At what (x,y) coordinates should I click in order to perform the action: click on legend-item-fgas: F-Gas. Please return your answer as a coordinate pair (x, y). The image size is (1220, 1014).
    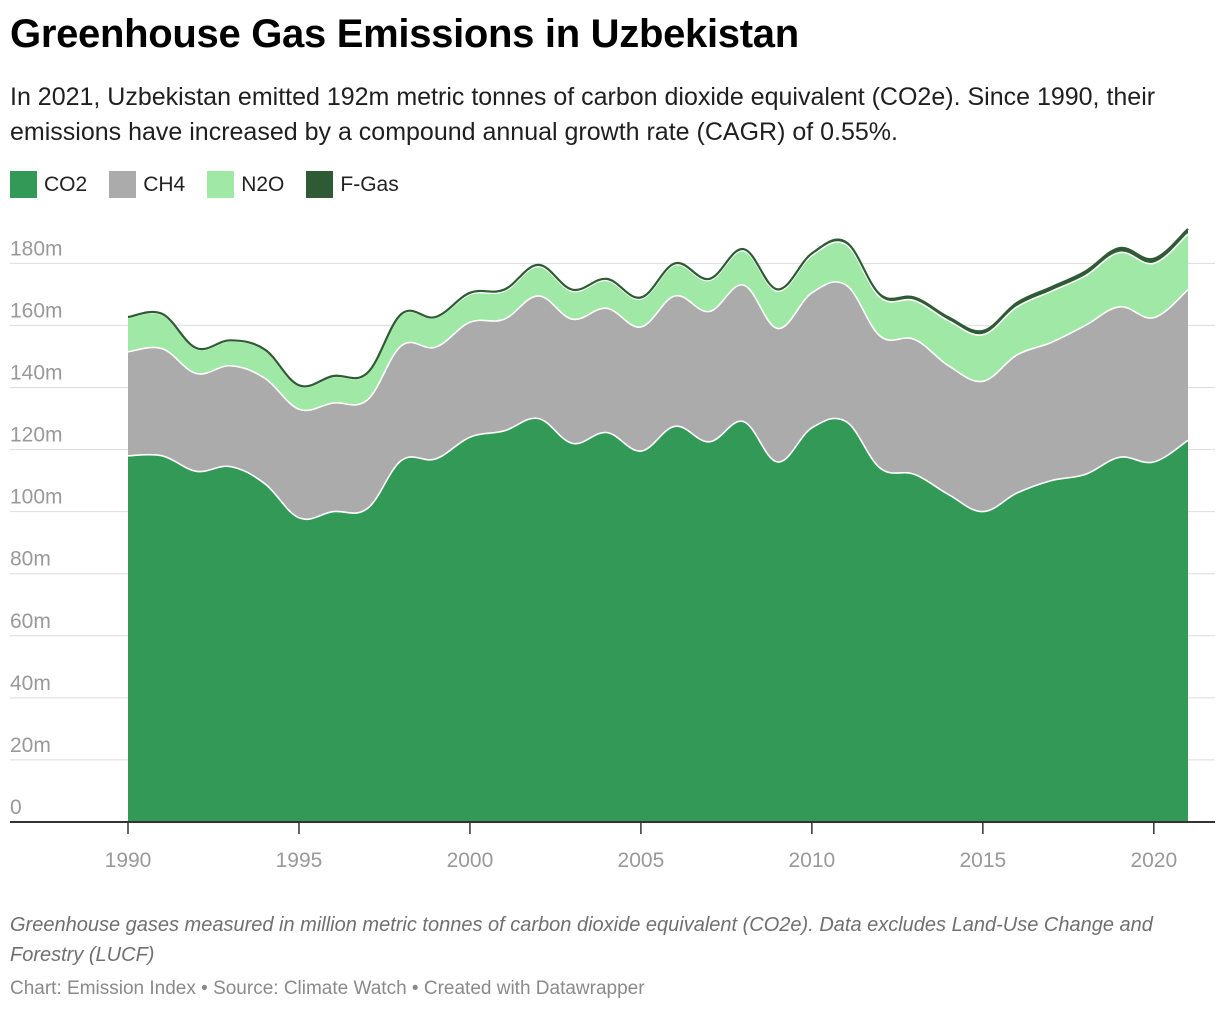
    Looking at the image, I should click on (352, 184).